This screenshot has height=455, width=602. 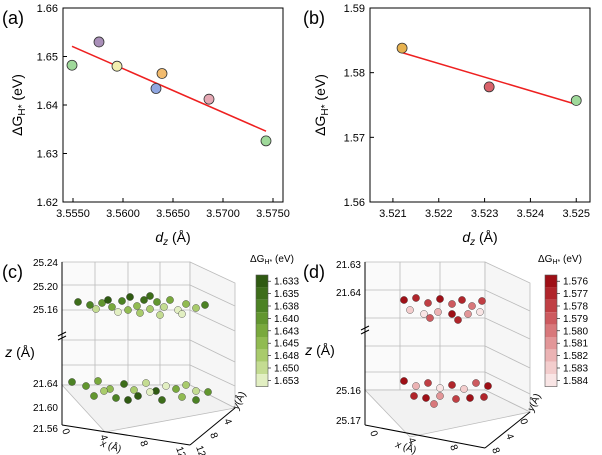 What do you see at coordinates (18, 105) in the screenshot?
I see `panel-a-y-axis-label: ΔGH* (eV)` at bounding box center [18, 105].